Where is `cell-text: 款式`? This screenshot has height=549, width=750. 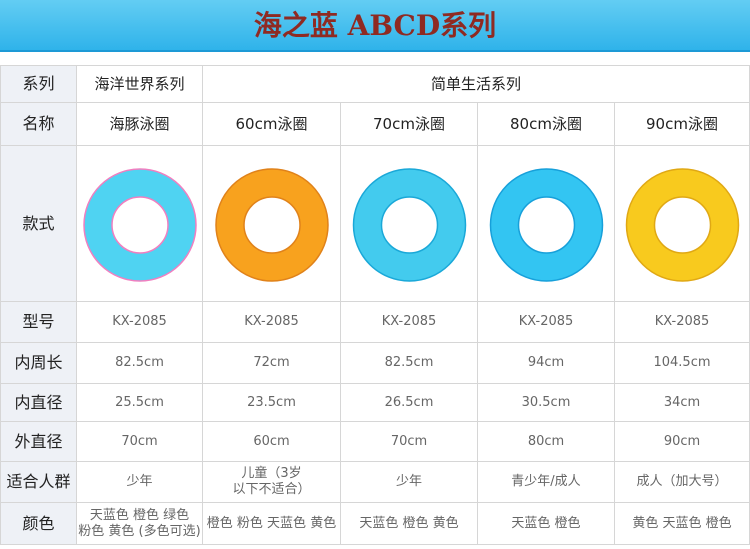
cell-text: 款式 is located at coordinates (38, 223).